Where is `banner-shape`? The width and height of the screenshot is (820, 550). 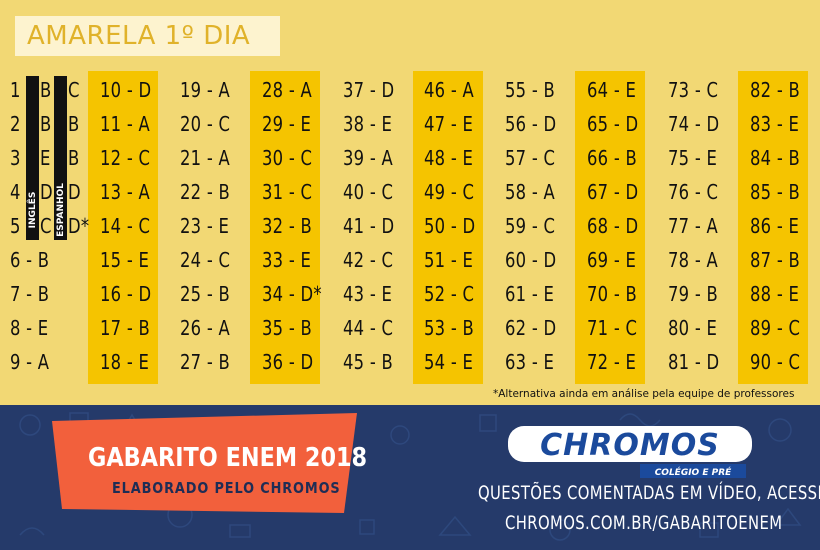 banner-shape is located at coordinates (204, 463).